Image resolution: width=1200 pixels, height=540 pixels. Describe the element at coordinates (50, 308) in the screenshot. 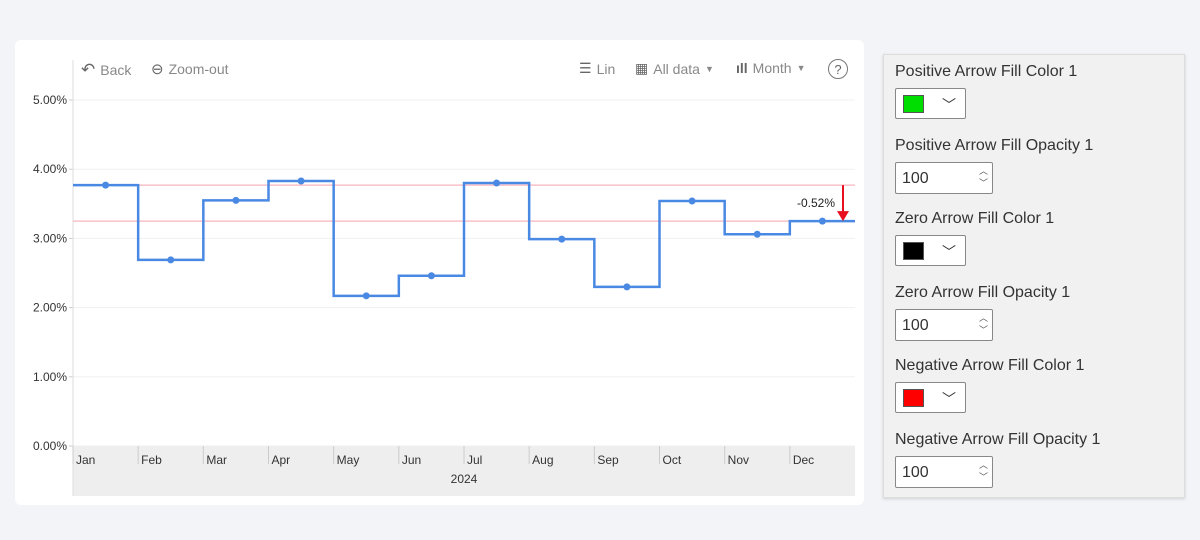

I see `y-tick-label: 2.00%` at that location.